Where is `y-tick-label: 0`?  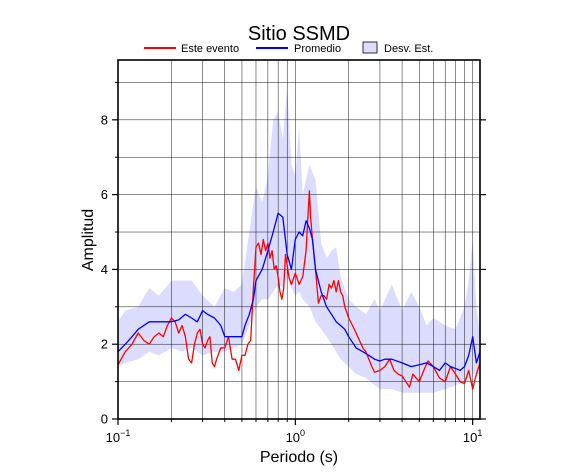
y-tick-label: 0 is located at coordinates (104, 419).